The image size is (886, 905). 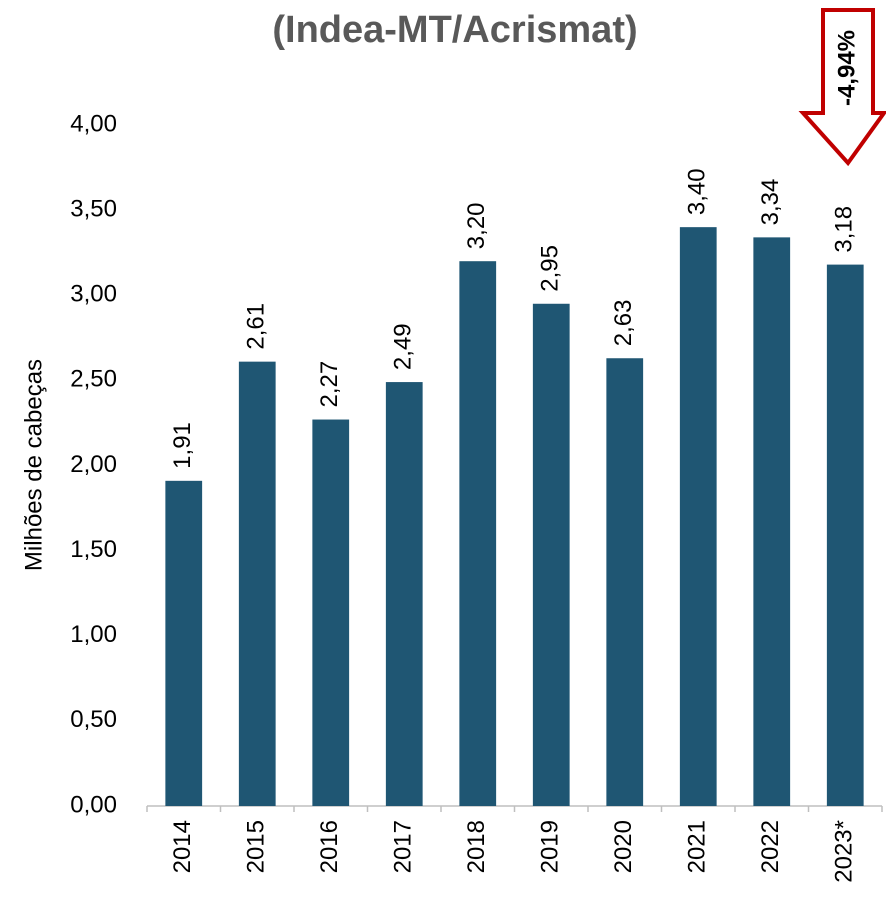 I want to click on down-arrow, so click(x=842, y=87).